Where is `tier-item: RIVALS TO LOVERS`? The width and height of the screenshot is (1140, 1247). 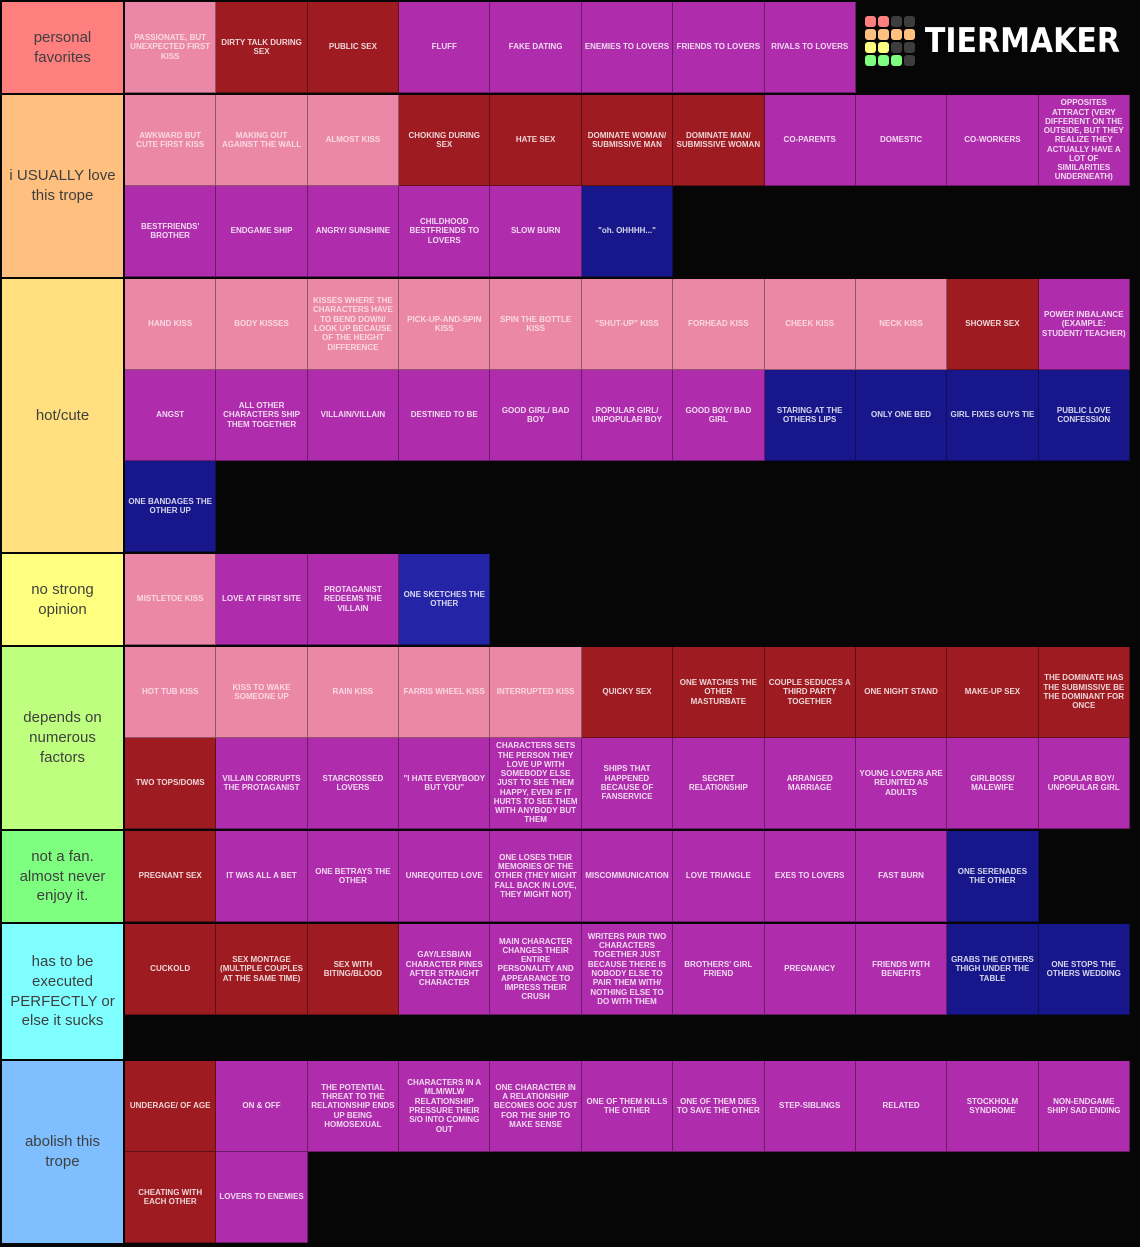 tier-item: RIVALS TO LOVERS is located at coordinates (810, 47).